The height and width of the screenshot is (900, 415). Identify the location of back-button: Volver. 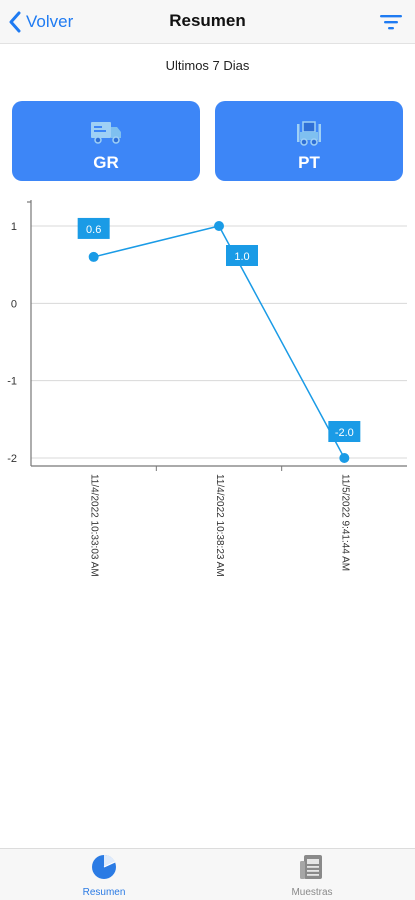
(40, 22).